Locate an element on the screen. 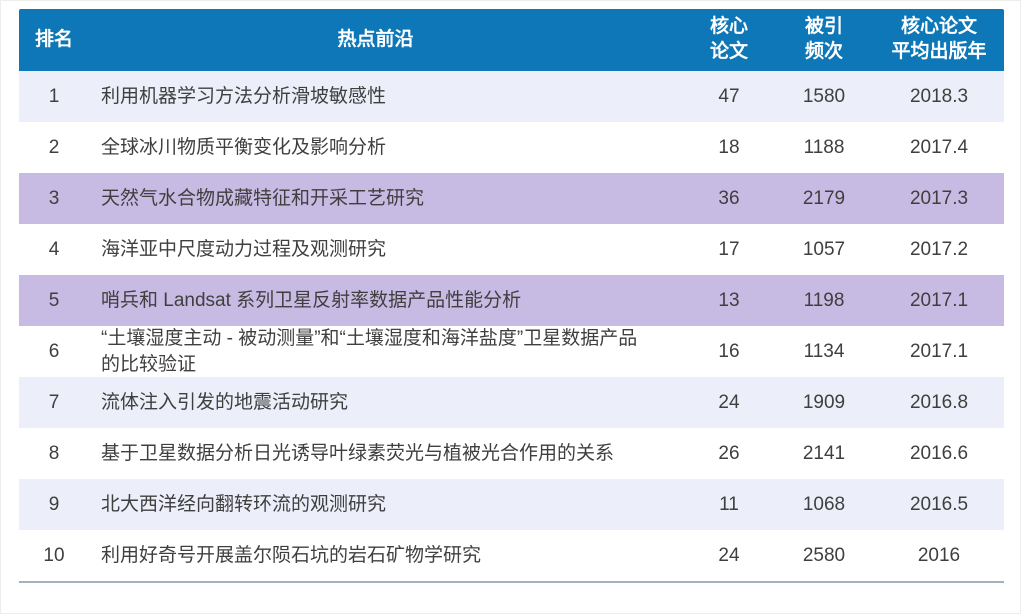  topic-cell: “土壤湿度主动 - 被动测量”和“土壤湿度和海洋盐度”卫星数据产品的比较验证 is located at coordinates (369, 351).